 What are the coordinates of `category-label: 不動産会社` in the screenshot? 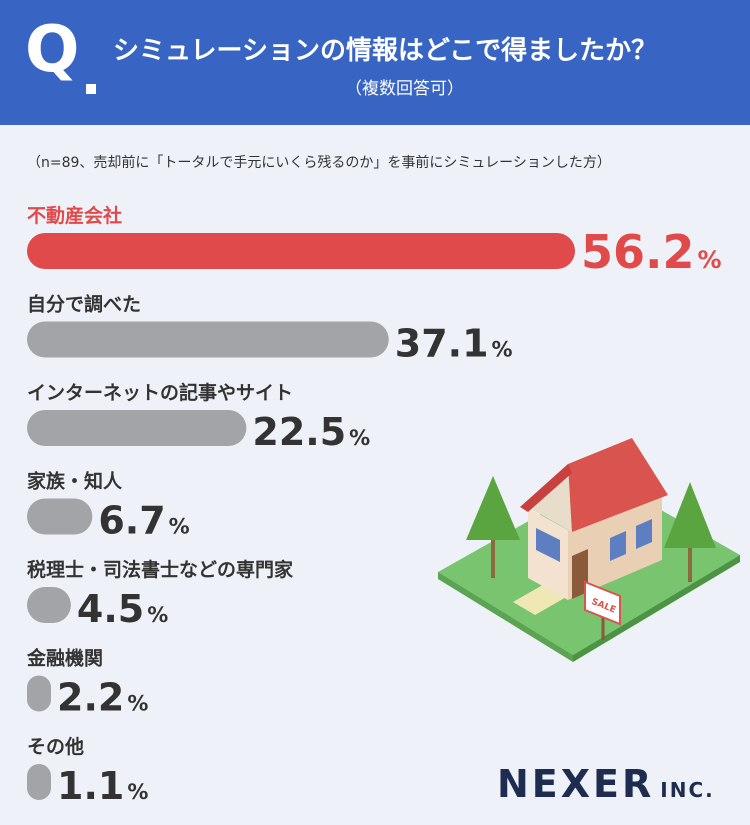 It's located at (74, 215).